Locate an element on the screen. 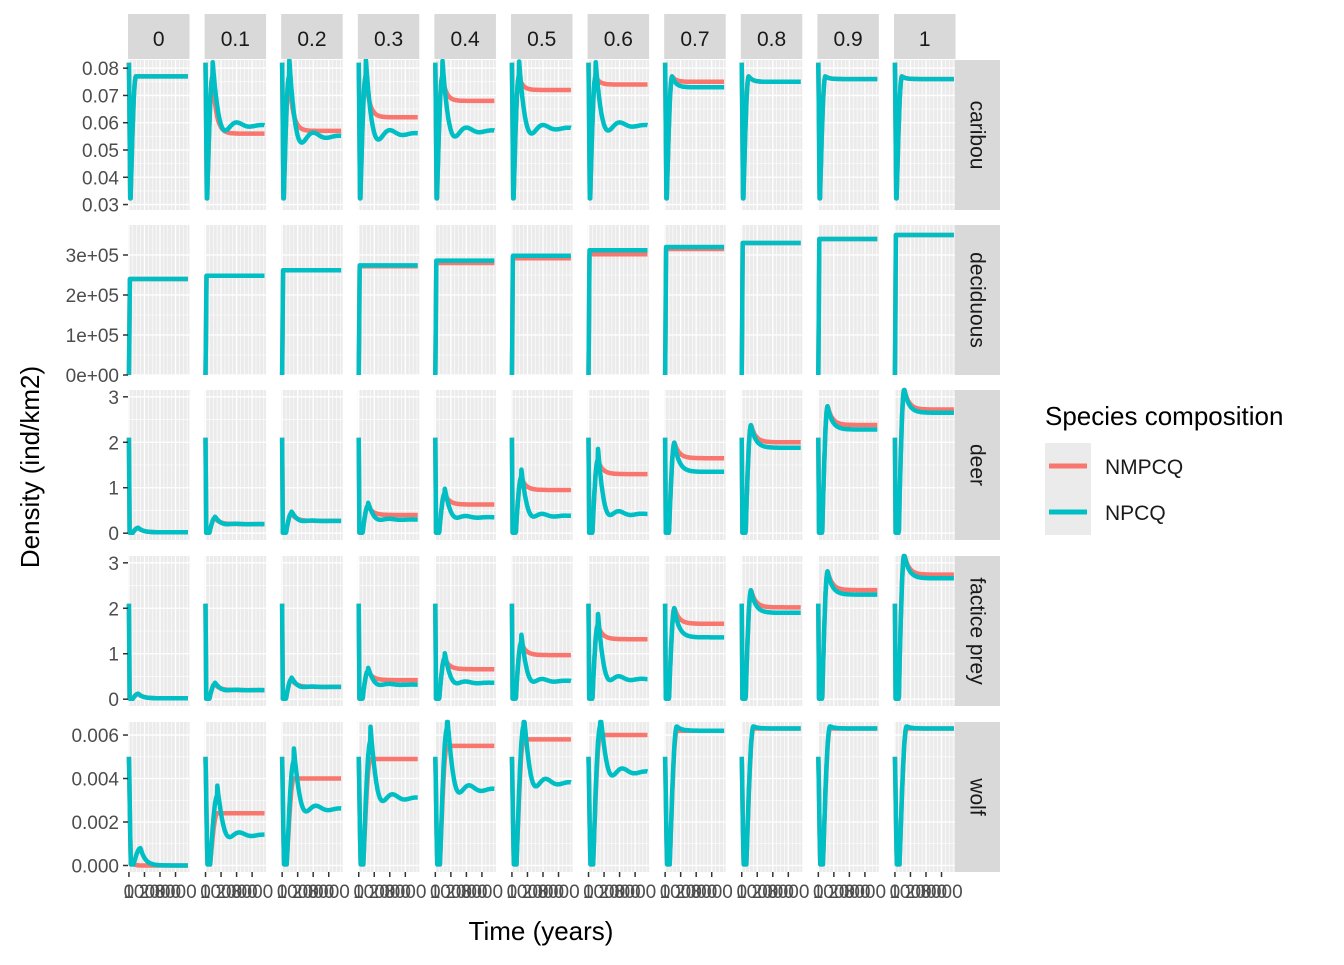  y-tick-label: 0.004 is located at coordinates (95, 780).